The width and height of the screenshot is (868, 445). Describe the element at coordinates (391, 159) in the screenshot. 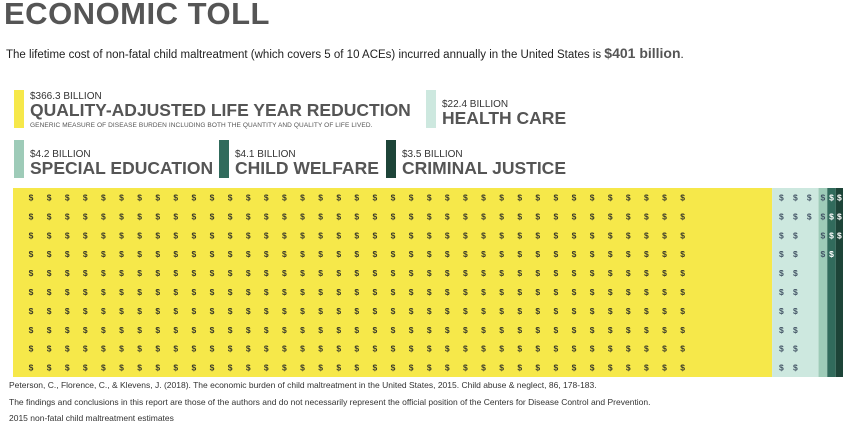

I see `legend-swatch-criminal-justice` at that location.